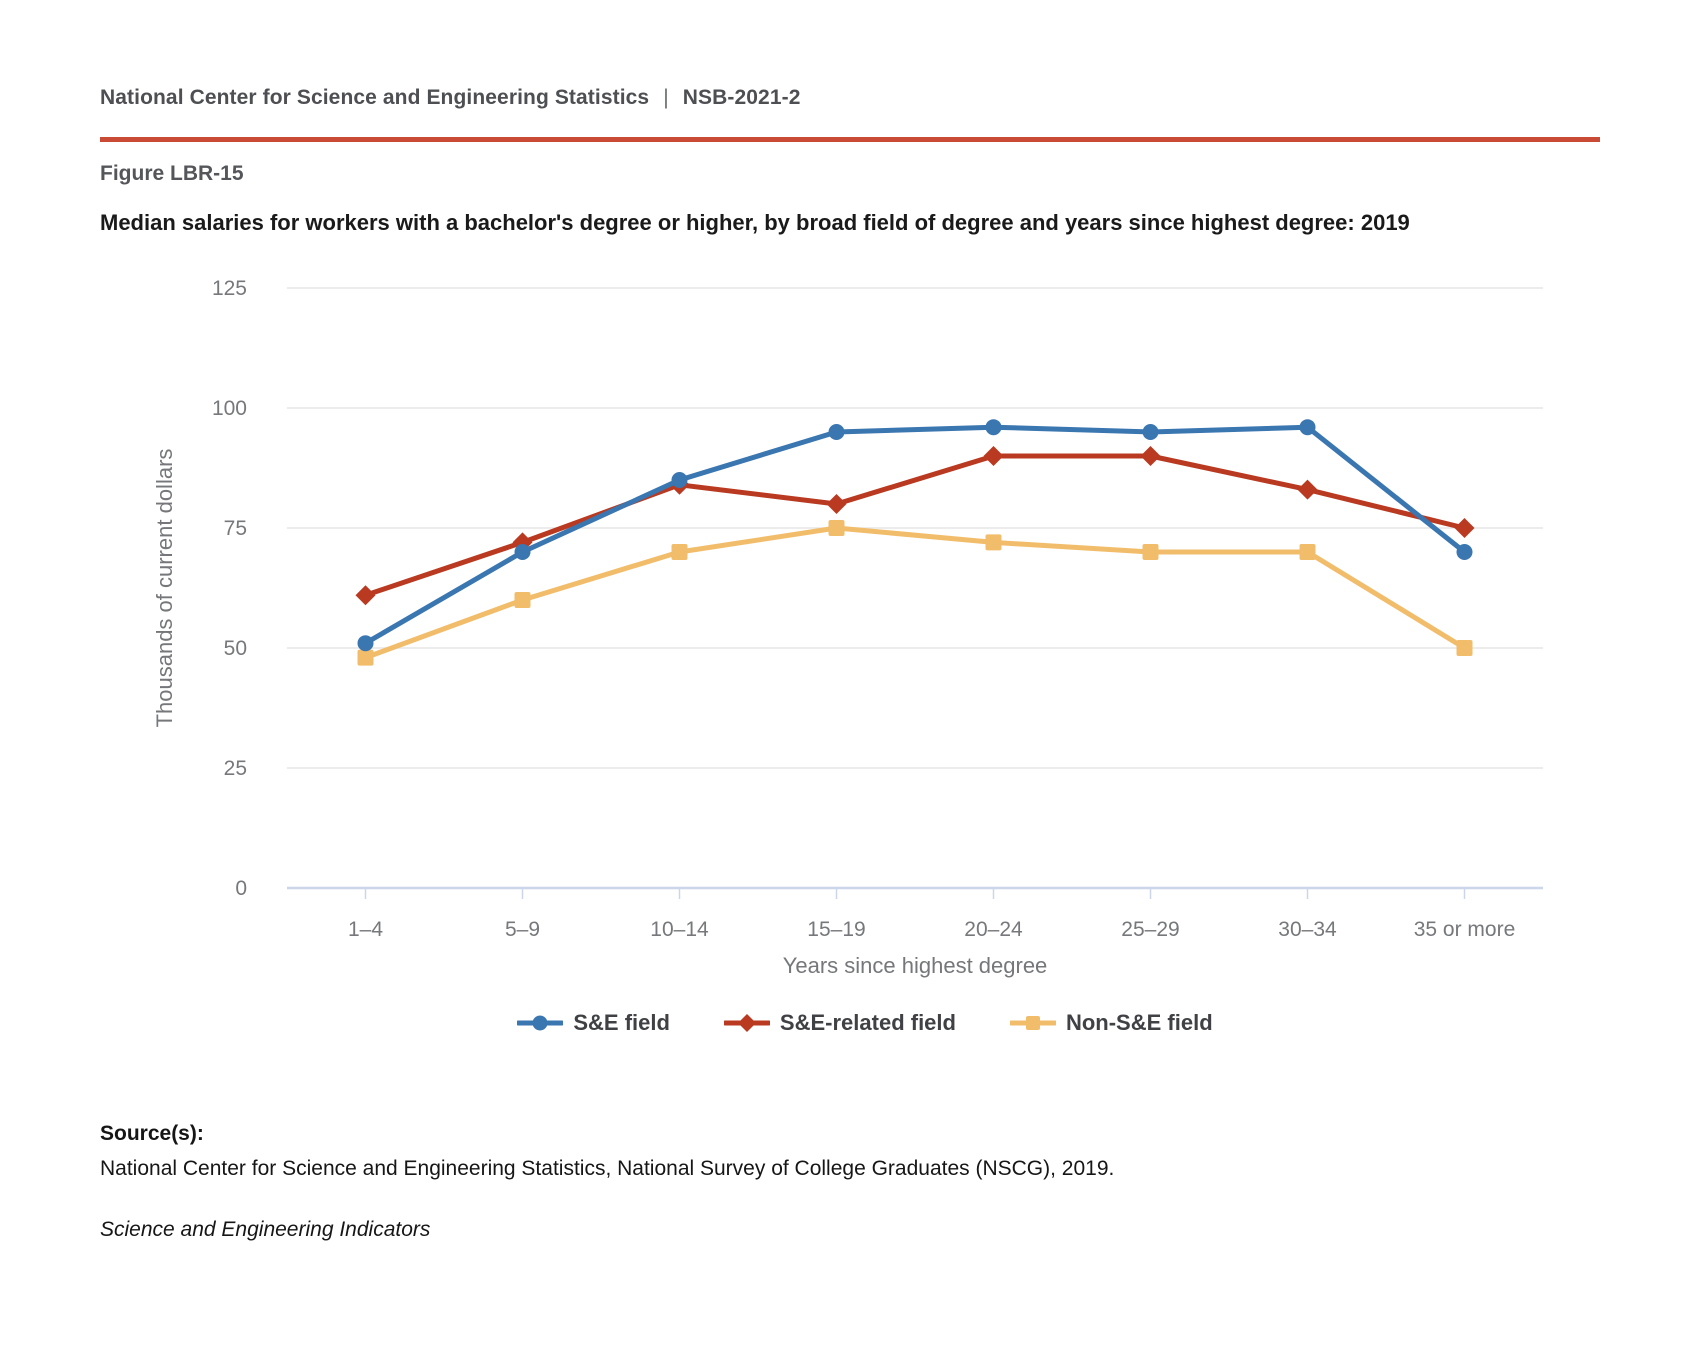 Image resolution: width=1700 pixels, height=1352 pixels. Describe the element at coordinates (836, 929) in the screenshot. I see `x-tick-label-15-19: 15–19` at that location.